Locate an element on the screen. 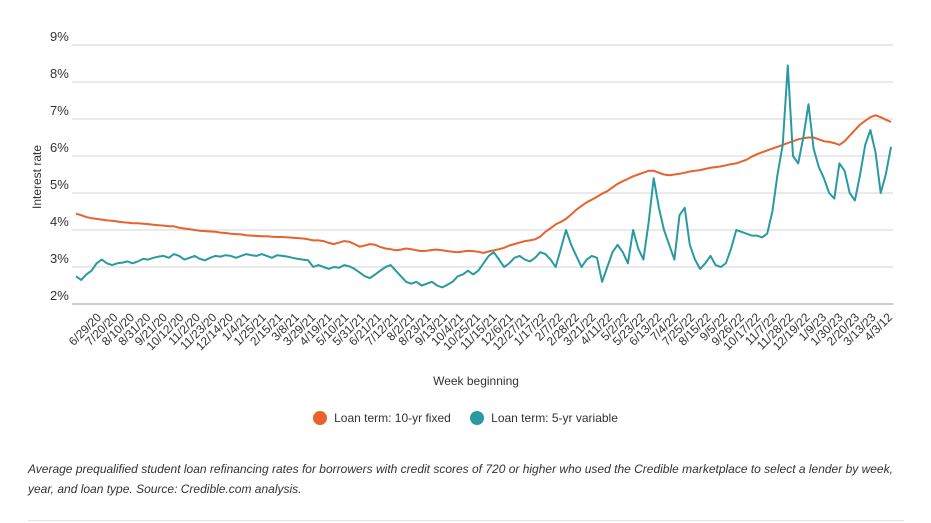 This screenshot has height=523, width=931. legend-label-5yr-variable: Loan term: 5-yr variable is located at coordinates (554, 418).